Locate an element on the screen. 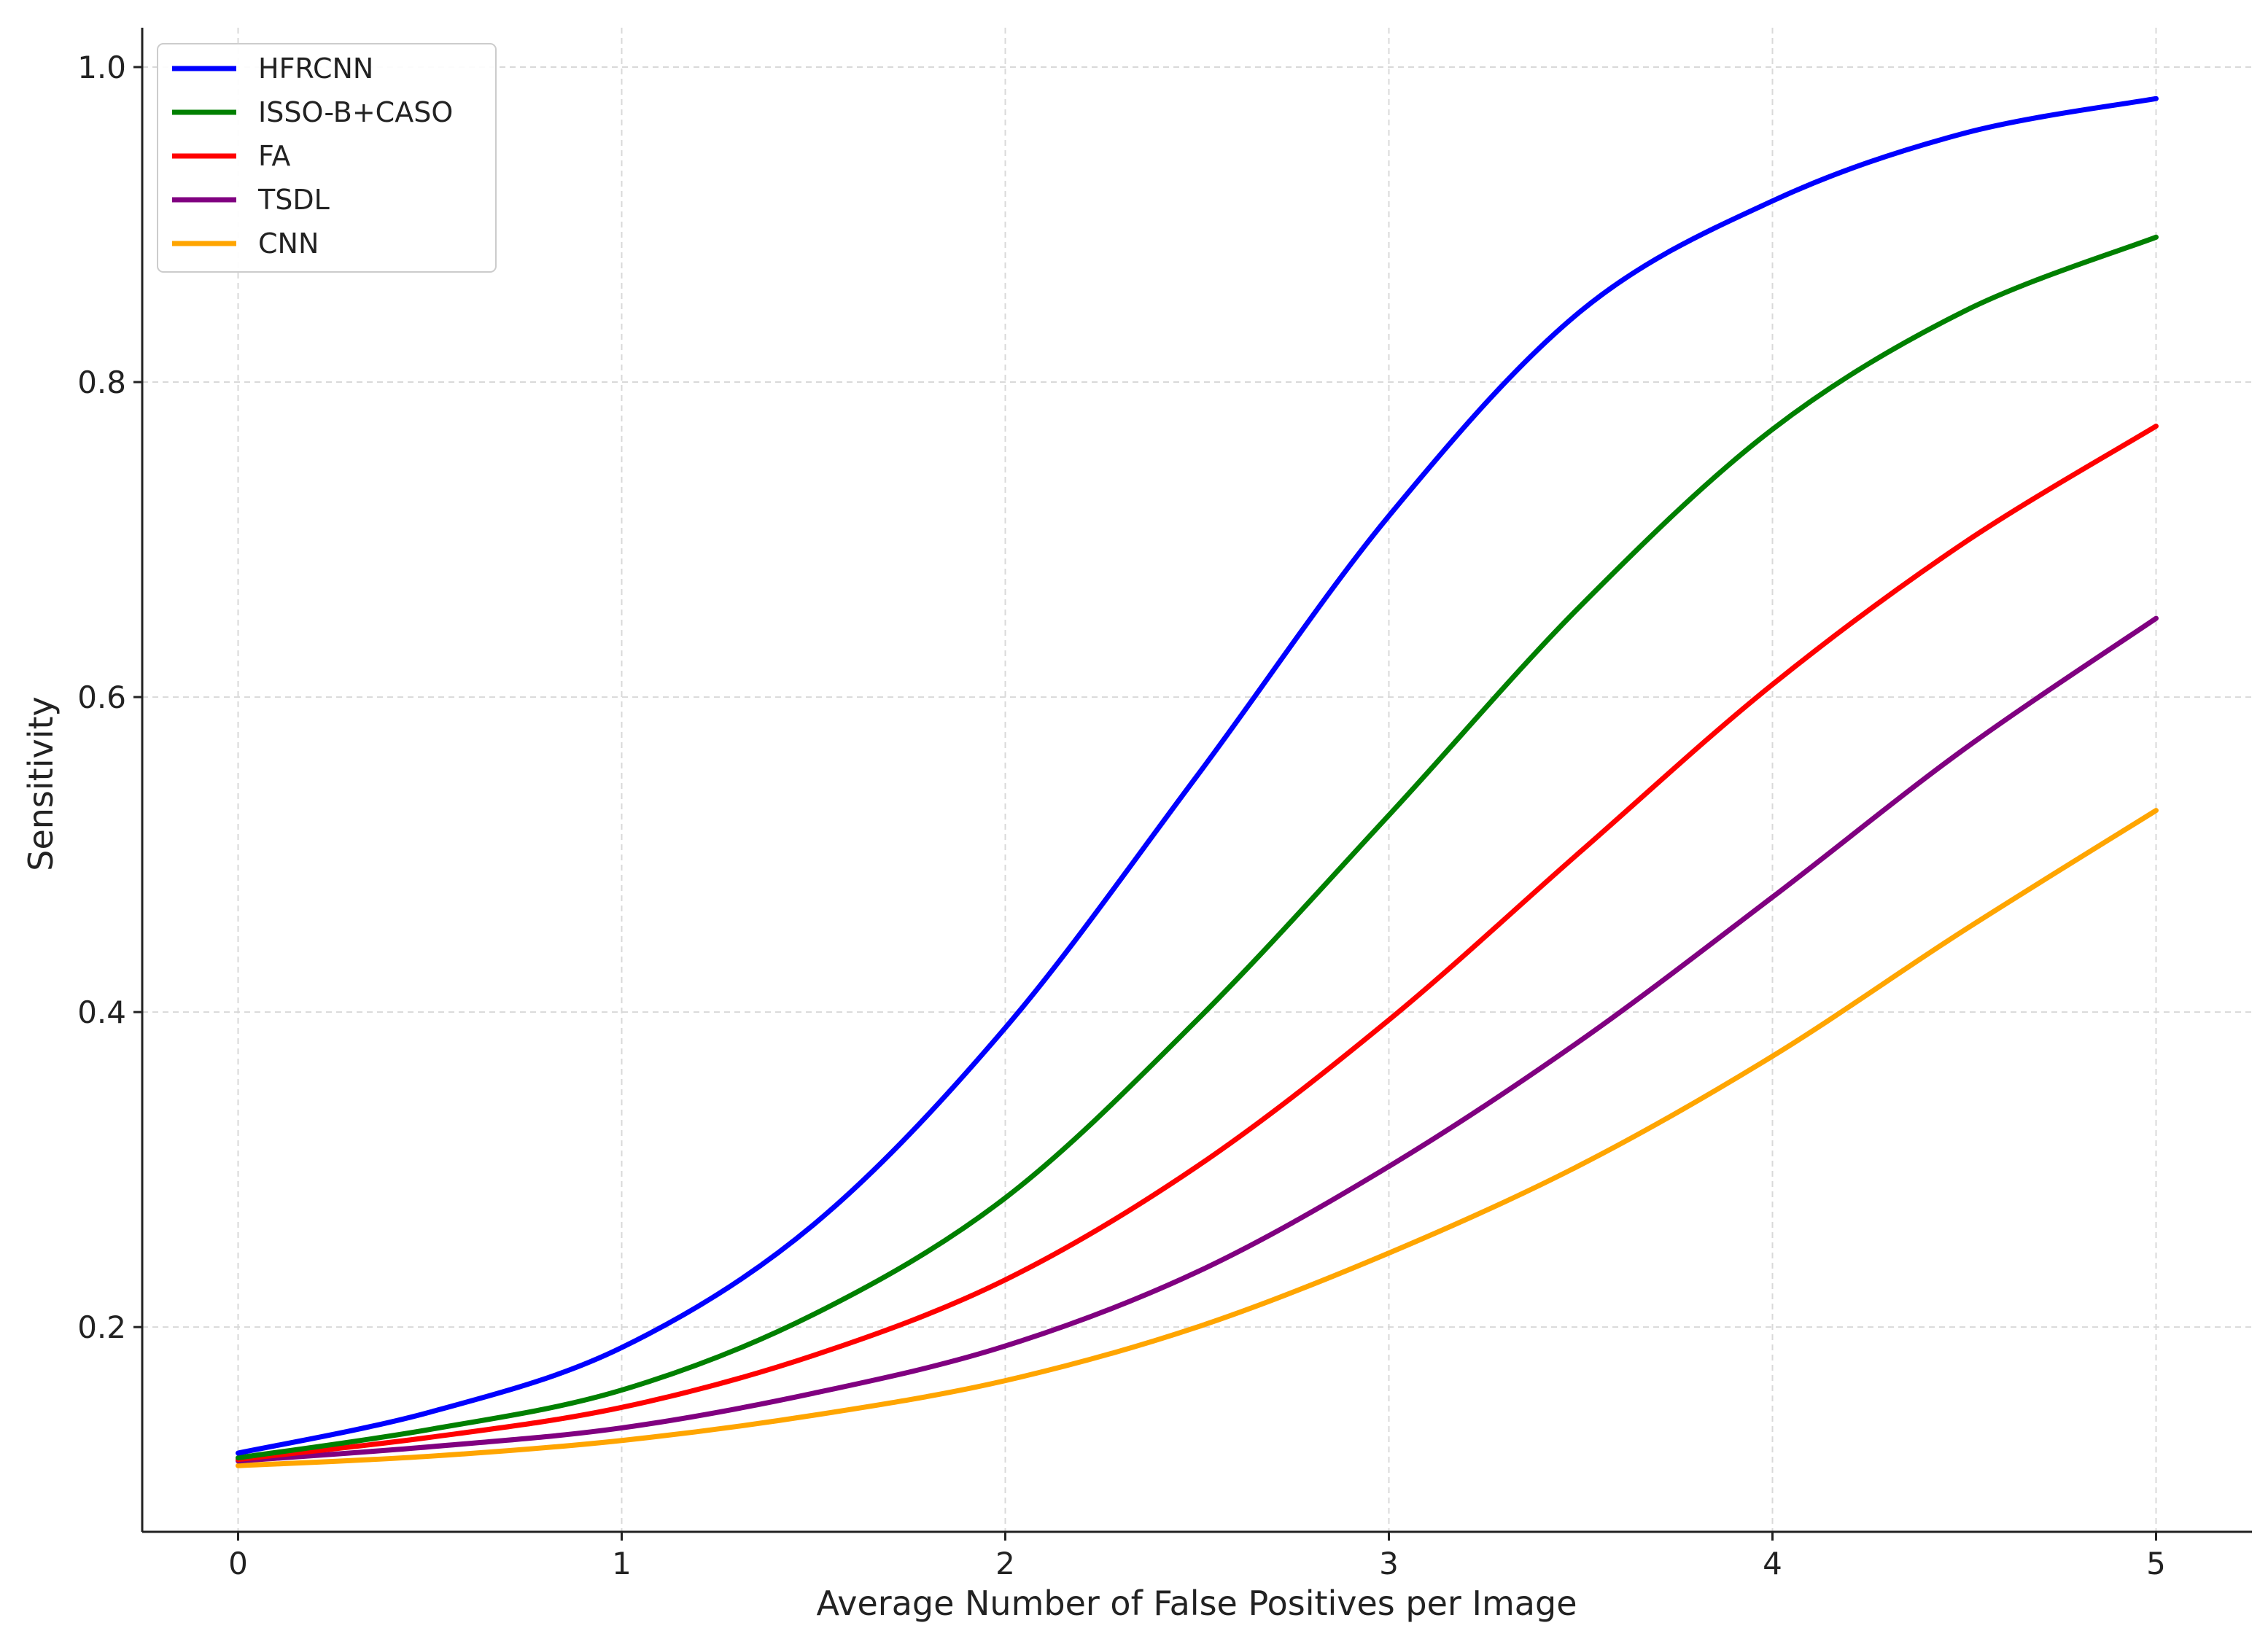  x-tick-label: 2 is located at coordinates (1005, 1564).